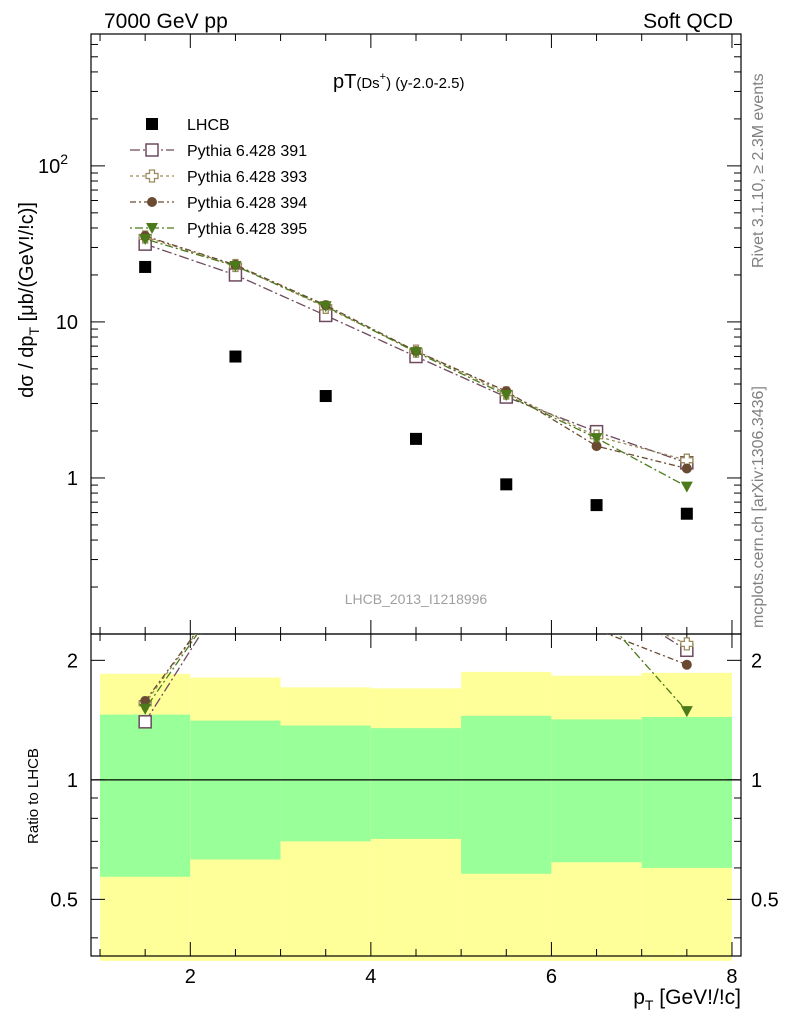 The width and height of the screenshot is (786, 1024). What do you see at coordinates (72, 781) in the screenshot?
I see `ratio-y-tick-label: 1` at bounding box center [72, 781].